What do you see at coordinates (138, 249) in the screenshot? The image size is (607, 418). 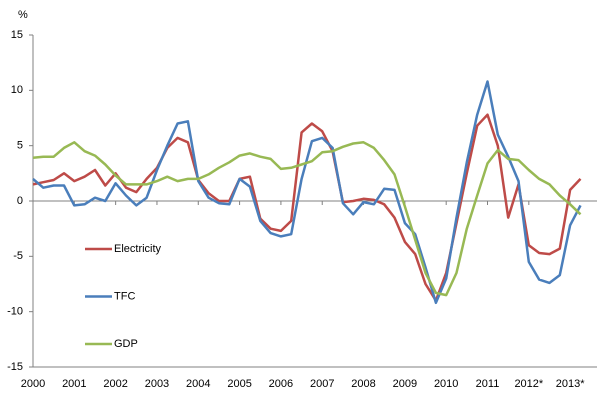 I see `legend-label: Electricity` at bounding box center [138, 249].